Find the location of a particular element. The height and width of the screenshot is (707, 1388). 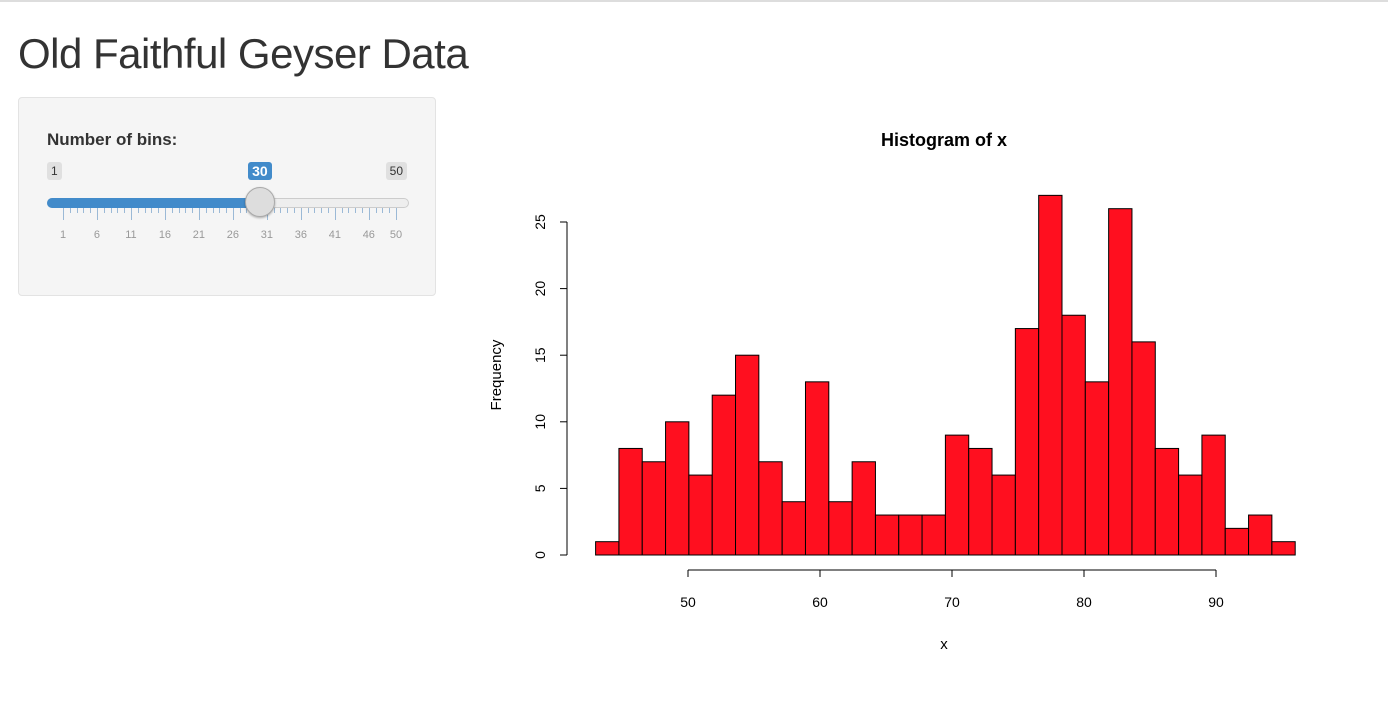

x-tick-label: 90 is located at coordinates (1216, 602).